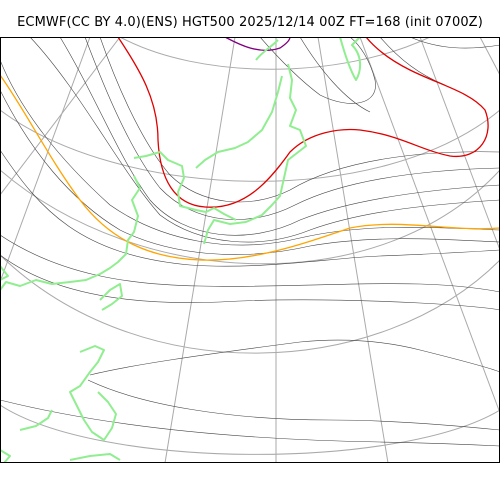 This screenshot has height=500, width=500. What do you see at coordinates (5, 456) in the screenshot?
I see `coastline-south` at bounding box center [5, 456].